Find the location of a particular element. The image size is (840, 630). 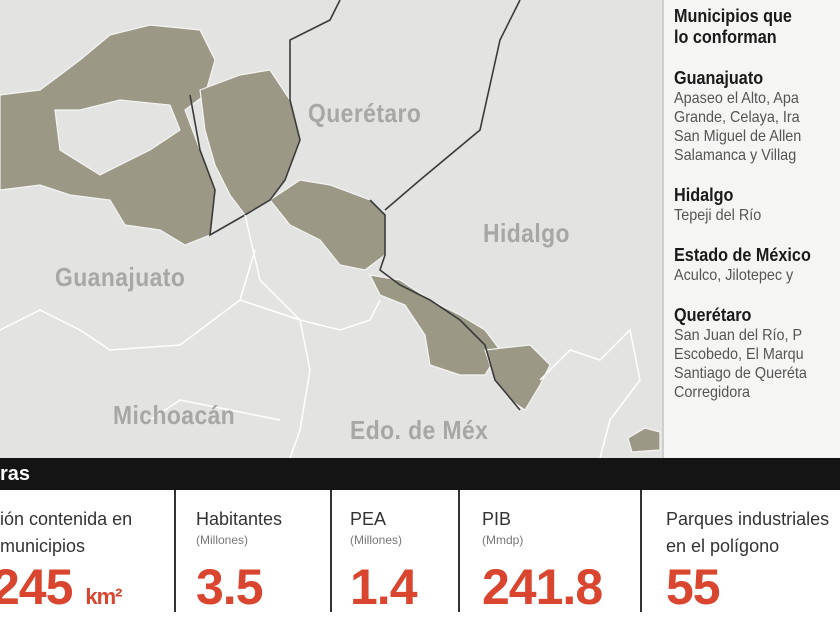

group-line: Corregidora is located at coordinates (712, 392).